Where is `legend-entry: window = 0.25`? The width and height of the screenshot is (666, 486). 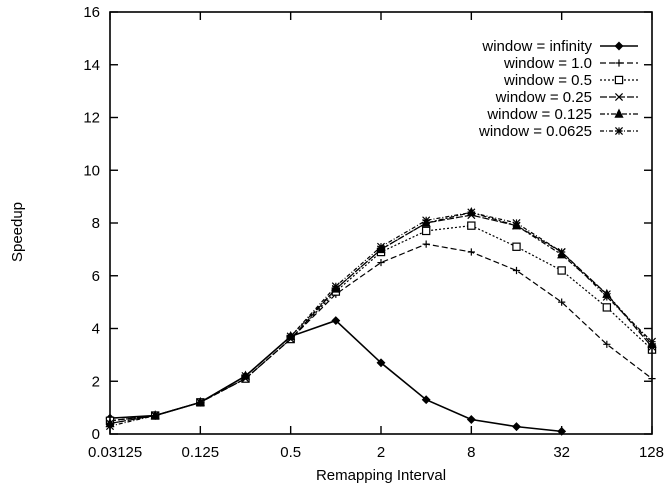
legend-entry: window = 0.25 is located at coordinates (566, 97).